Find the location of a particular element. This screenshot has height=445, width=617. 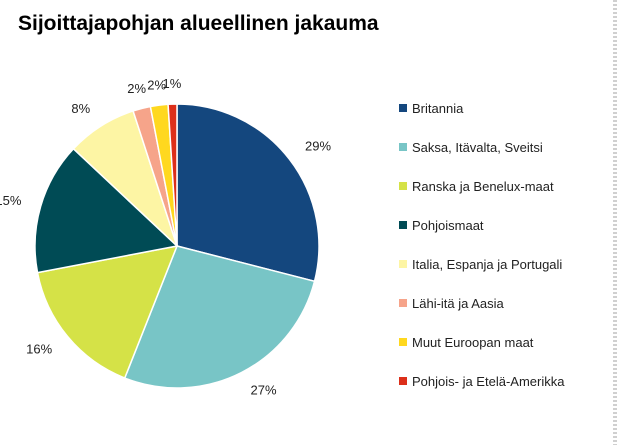

legend-label: Saksa, Itävalta, Sveitsi is located at coordinates (477, 147).